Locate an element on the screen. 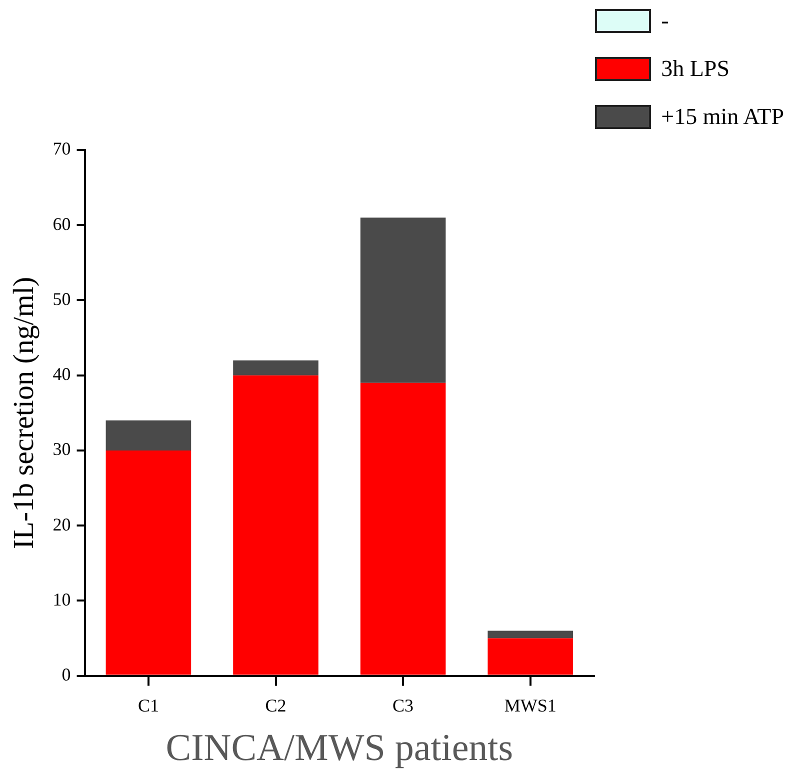 The width and height of the screenshot is (794, 777). x-tick-label: C1 is located at coordinates (148, 705).